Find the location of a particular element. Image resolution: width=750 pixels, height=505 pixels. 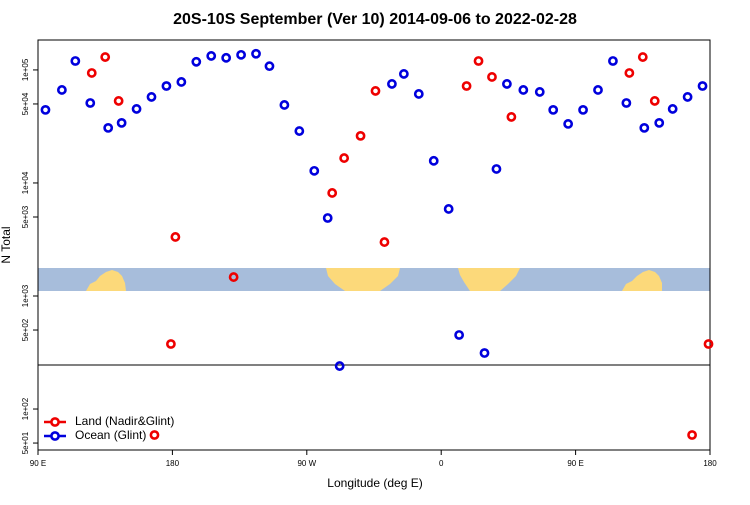

x-tick-label: 0 is located at coordinates (441, 463).